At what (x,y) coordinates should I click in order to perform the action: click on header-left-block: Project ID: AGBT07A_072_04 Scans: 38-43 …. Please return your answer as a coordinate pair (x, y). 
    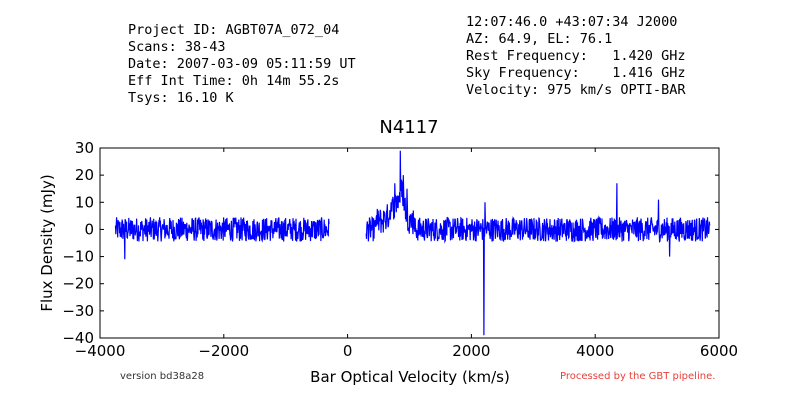
    Looking at the image, I should click on (242, 64).